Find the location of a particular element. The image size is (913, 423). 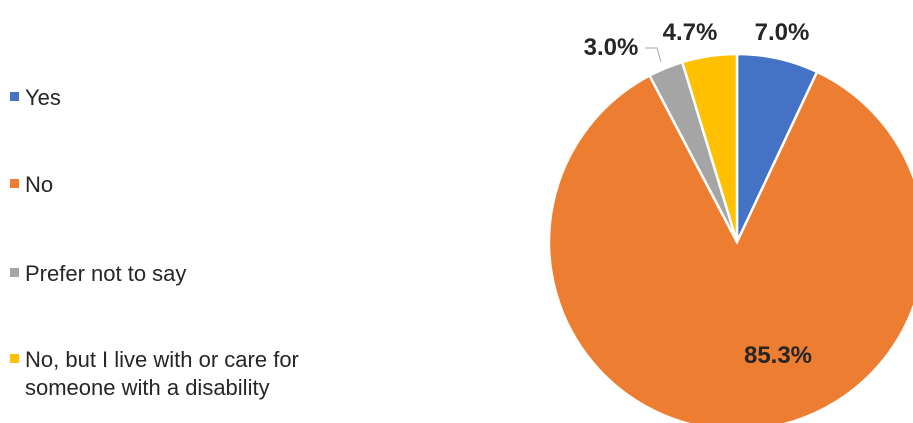

leader-lines is located at coordinates (653, 55).